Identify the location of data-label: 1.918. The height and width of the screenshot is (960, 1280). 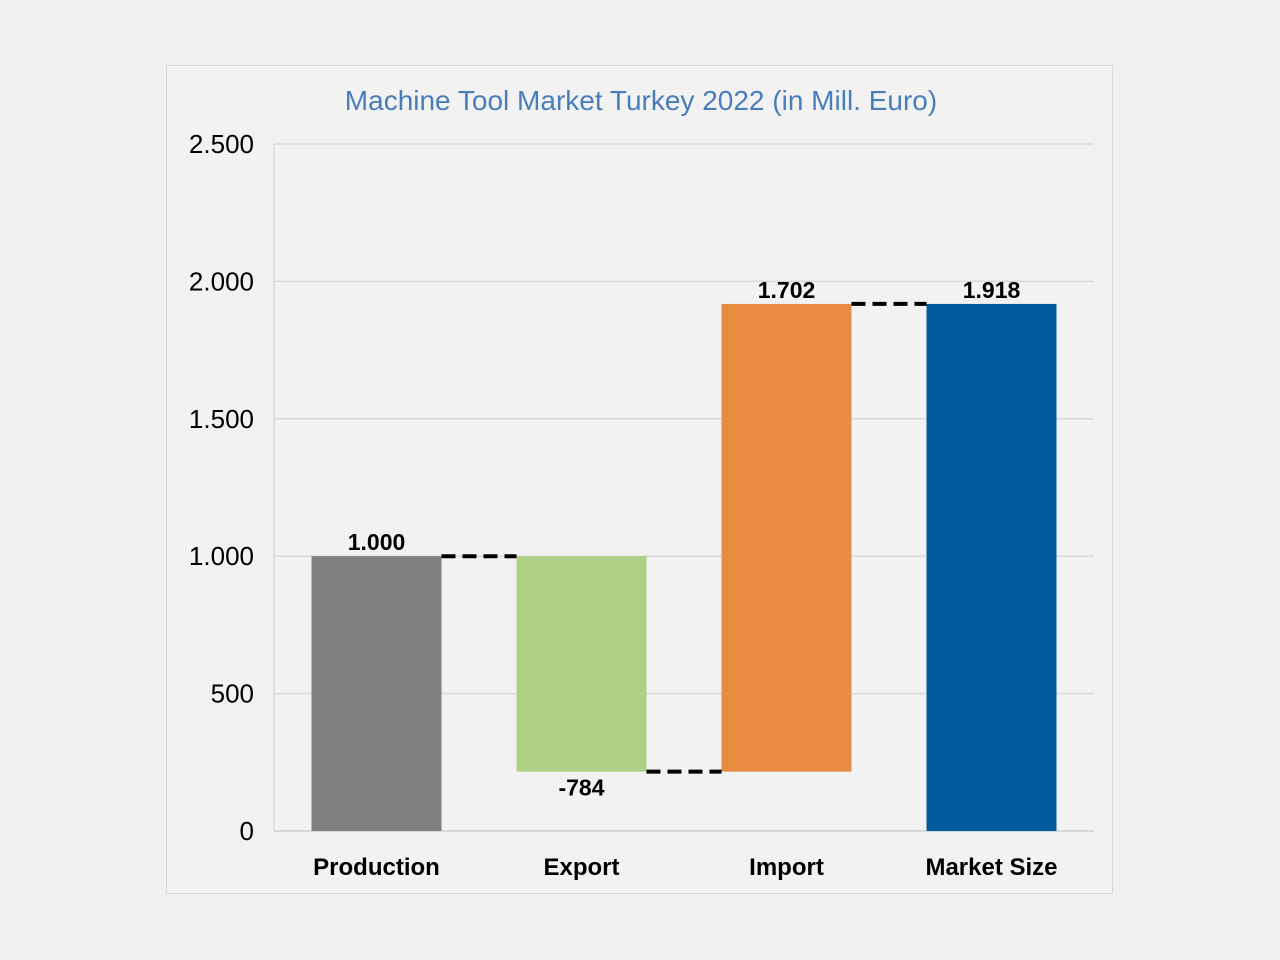
(992, 290).